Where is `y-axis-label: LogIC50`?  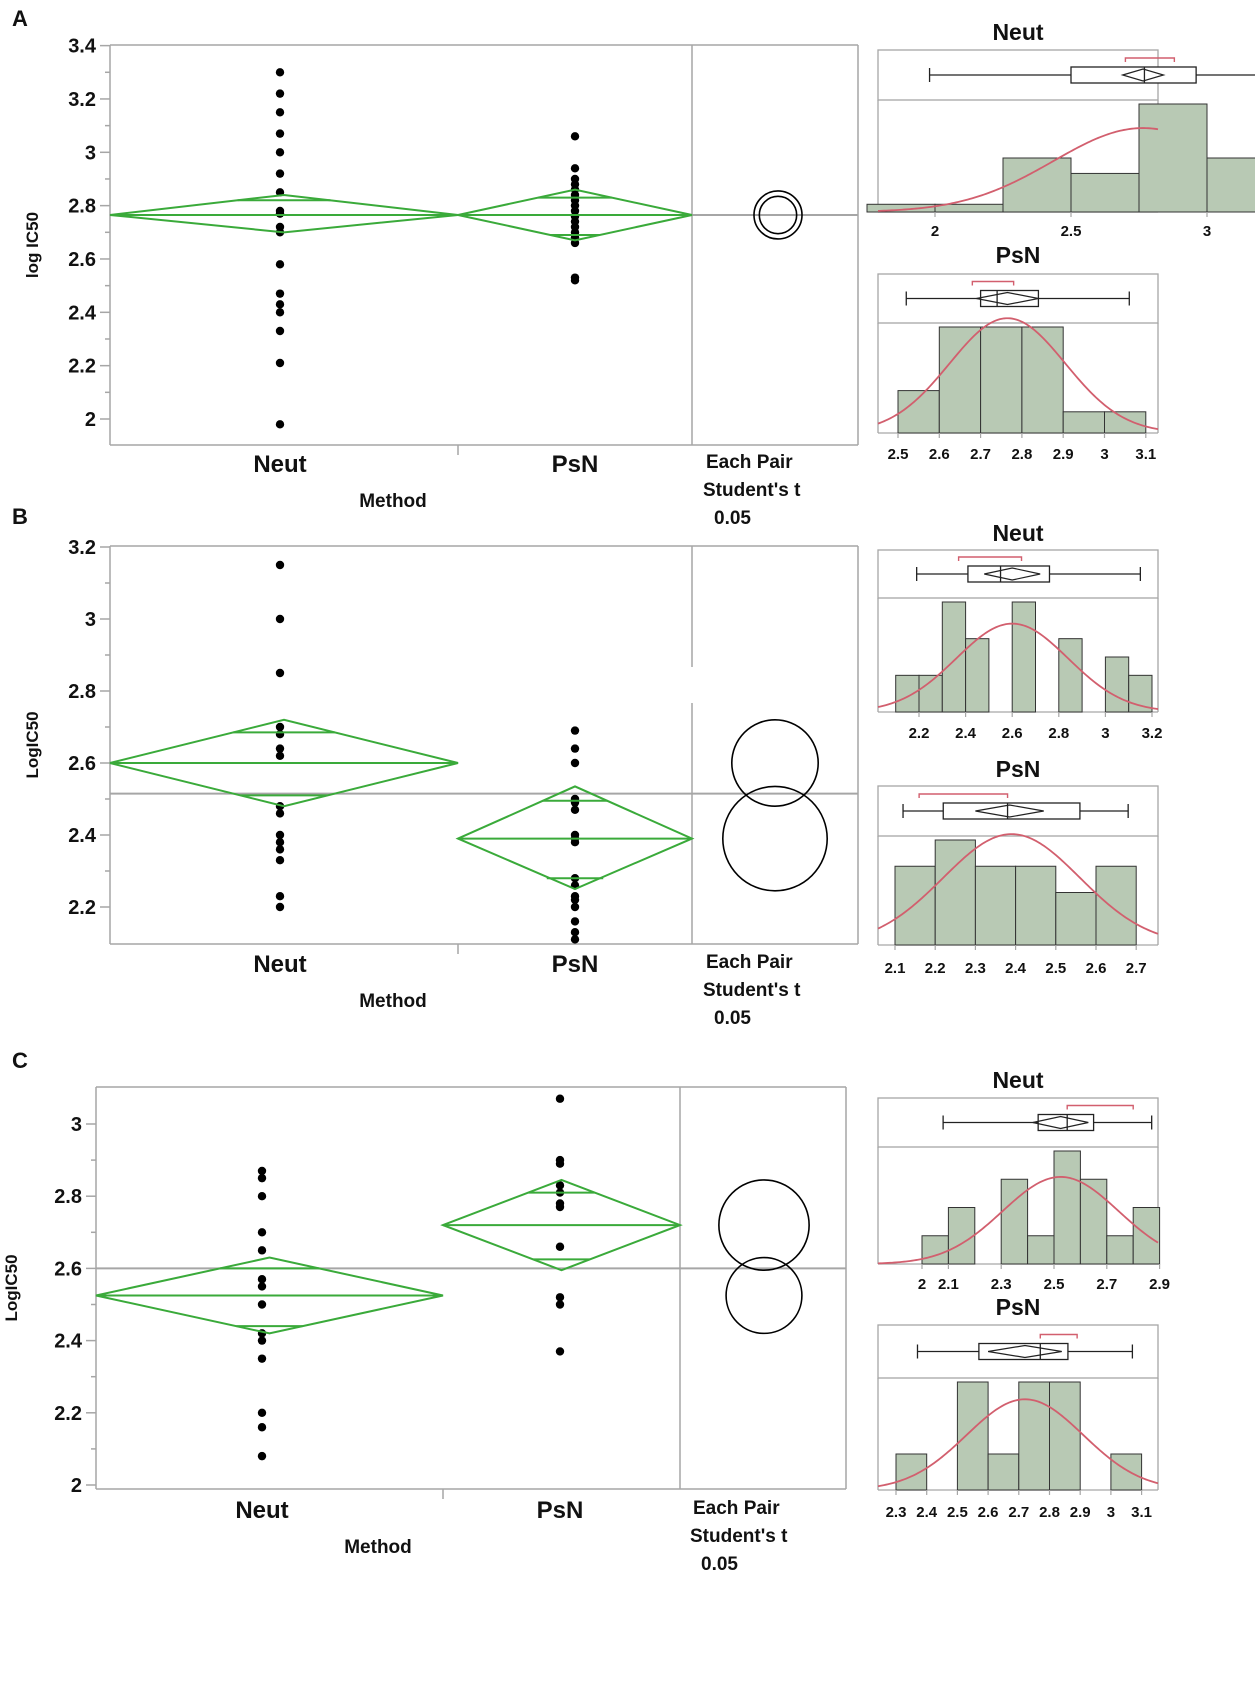
y-axis-label: LogIC50 is located at coordinates (32, 744).